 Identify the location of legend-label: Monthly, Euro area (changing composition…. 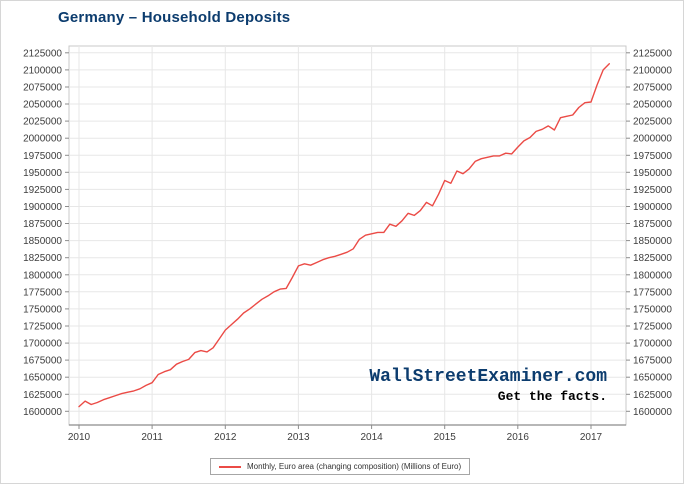
(354, 466).